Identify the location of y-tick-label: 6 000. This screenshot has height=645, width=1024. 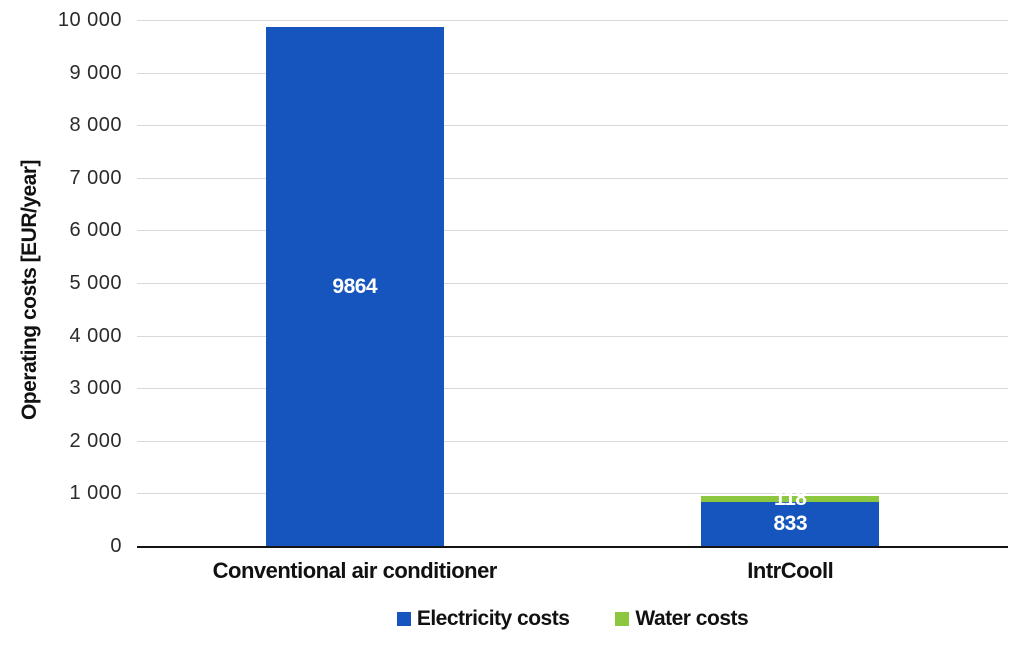
(95, 230).